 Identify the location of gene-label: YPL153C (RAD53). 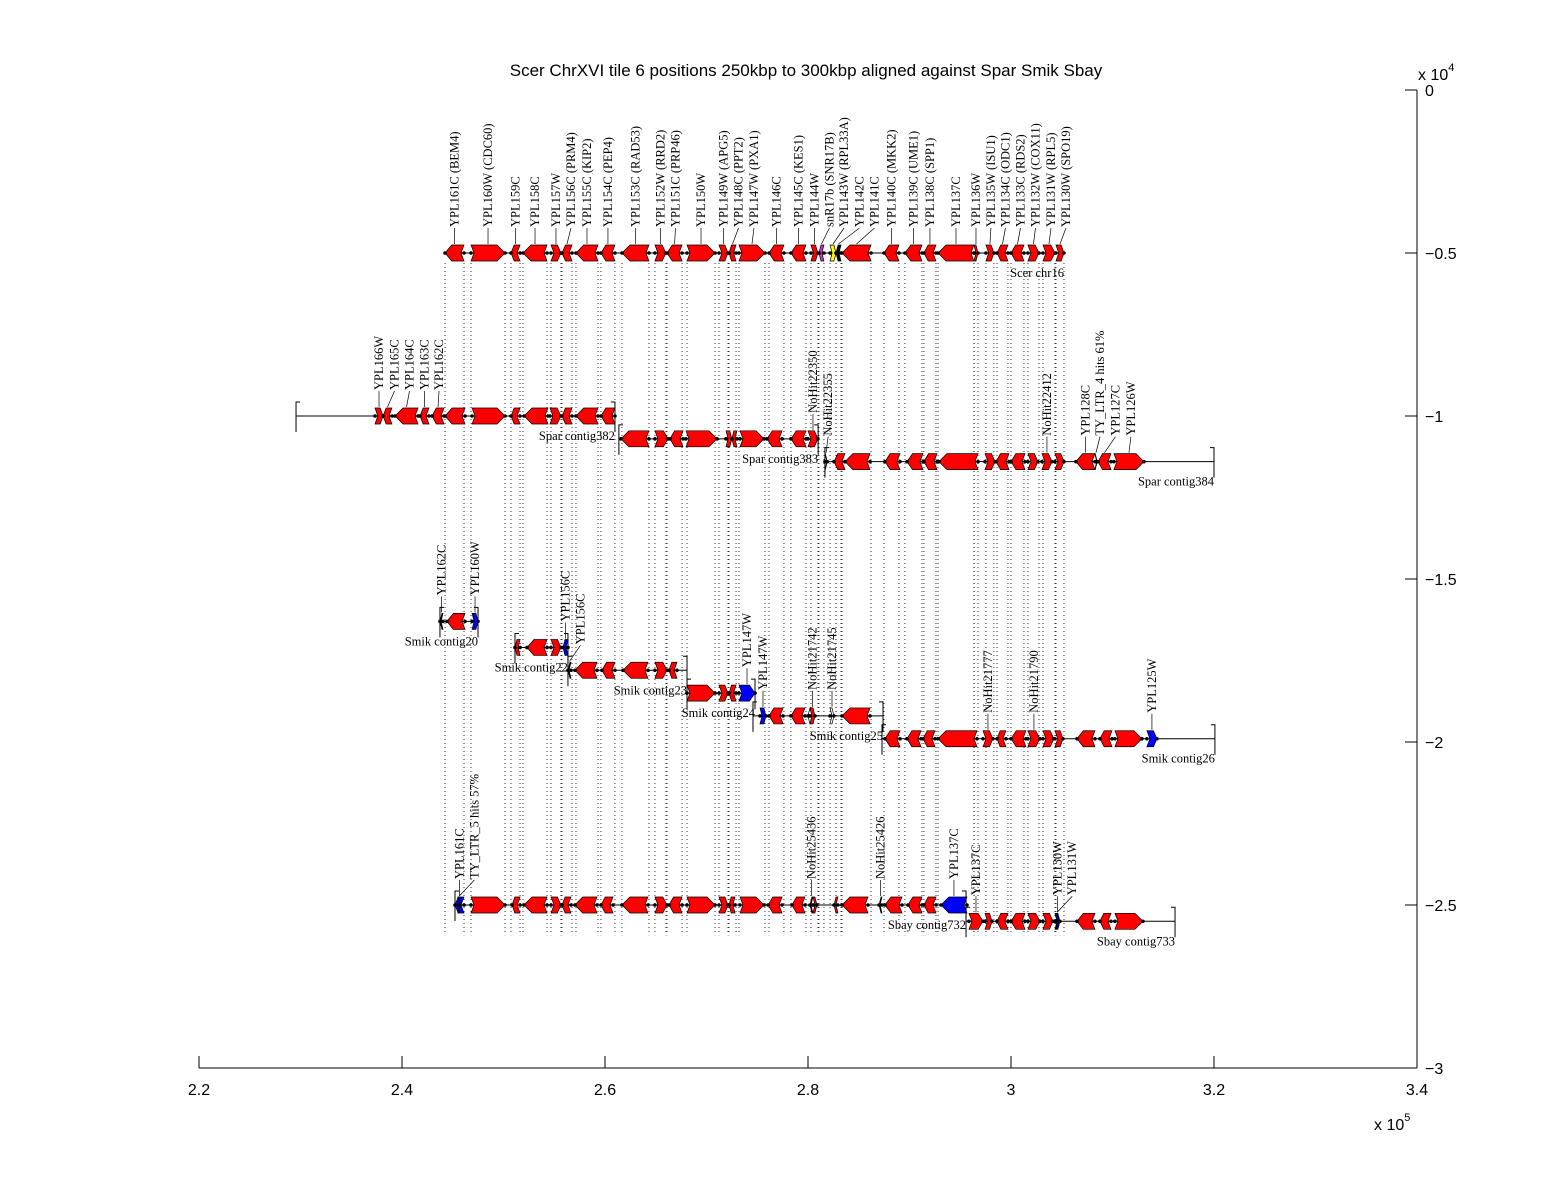
(635, 176).